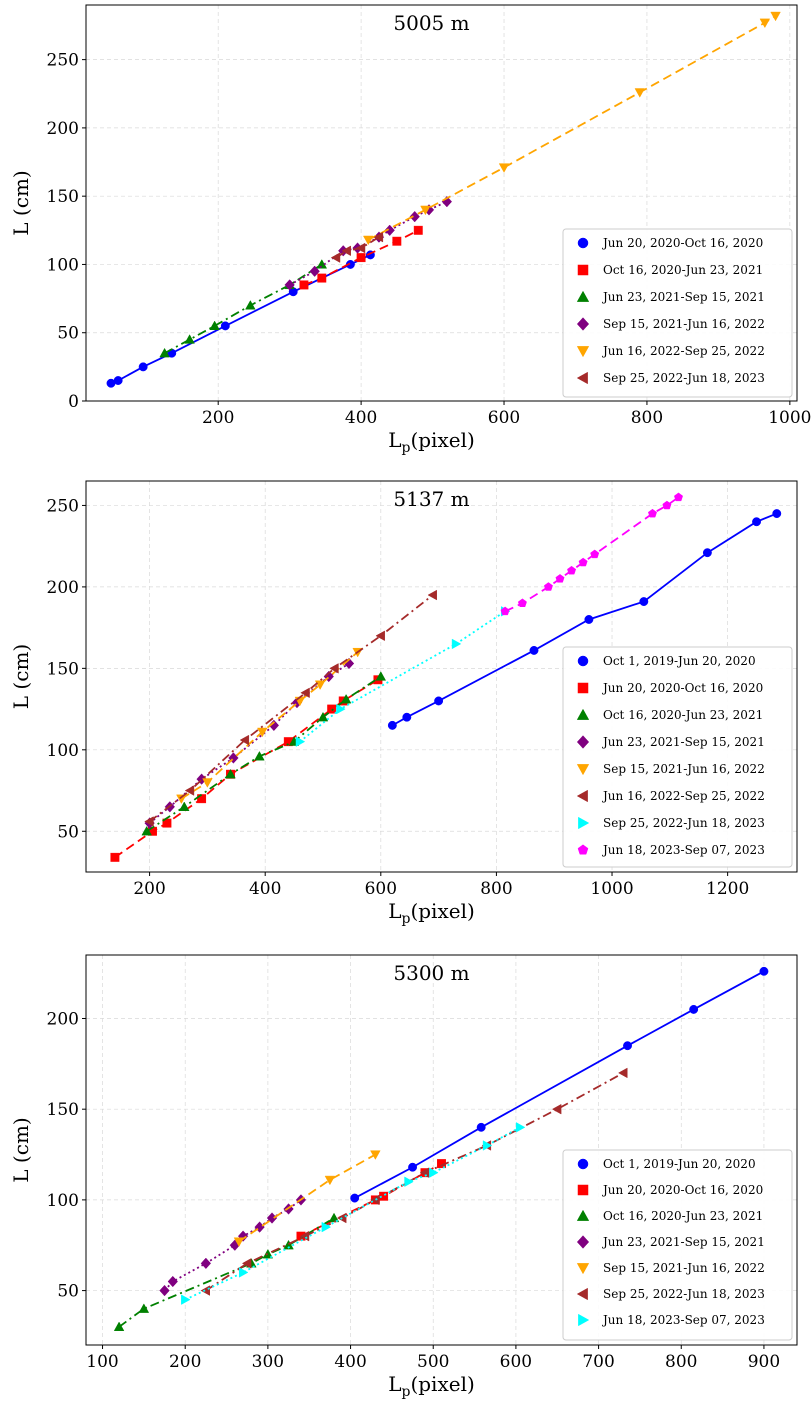 This screenshot has height=1415, width=812. I want to click on legend-entry: Oct 1, 2019-Jun 20, 2020, so click(666, 661).